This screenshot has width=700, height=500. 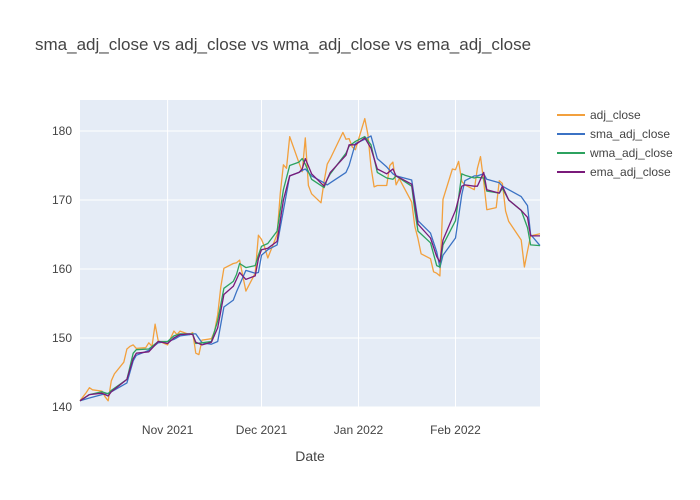 I want to click on y-tick-label: 160, so click(x=62, y=269).